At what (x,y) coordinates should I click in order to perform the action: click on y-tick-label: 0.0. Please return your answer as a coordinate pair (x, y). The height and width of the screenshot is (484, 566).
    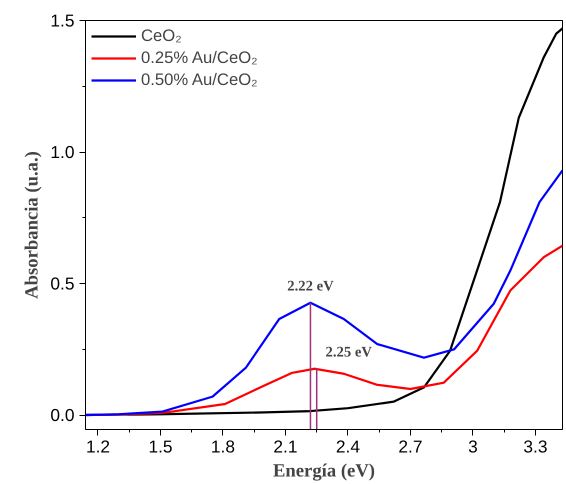
    Looking at the image, I should click on (62, 415).